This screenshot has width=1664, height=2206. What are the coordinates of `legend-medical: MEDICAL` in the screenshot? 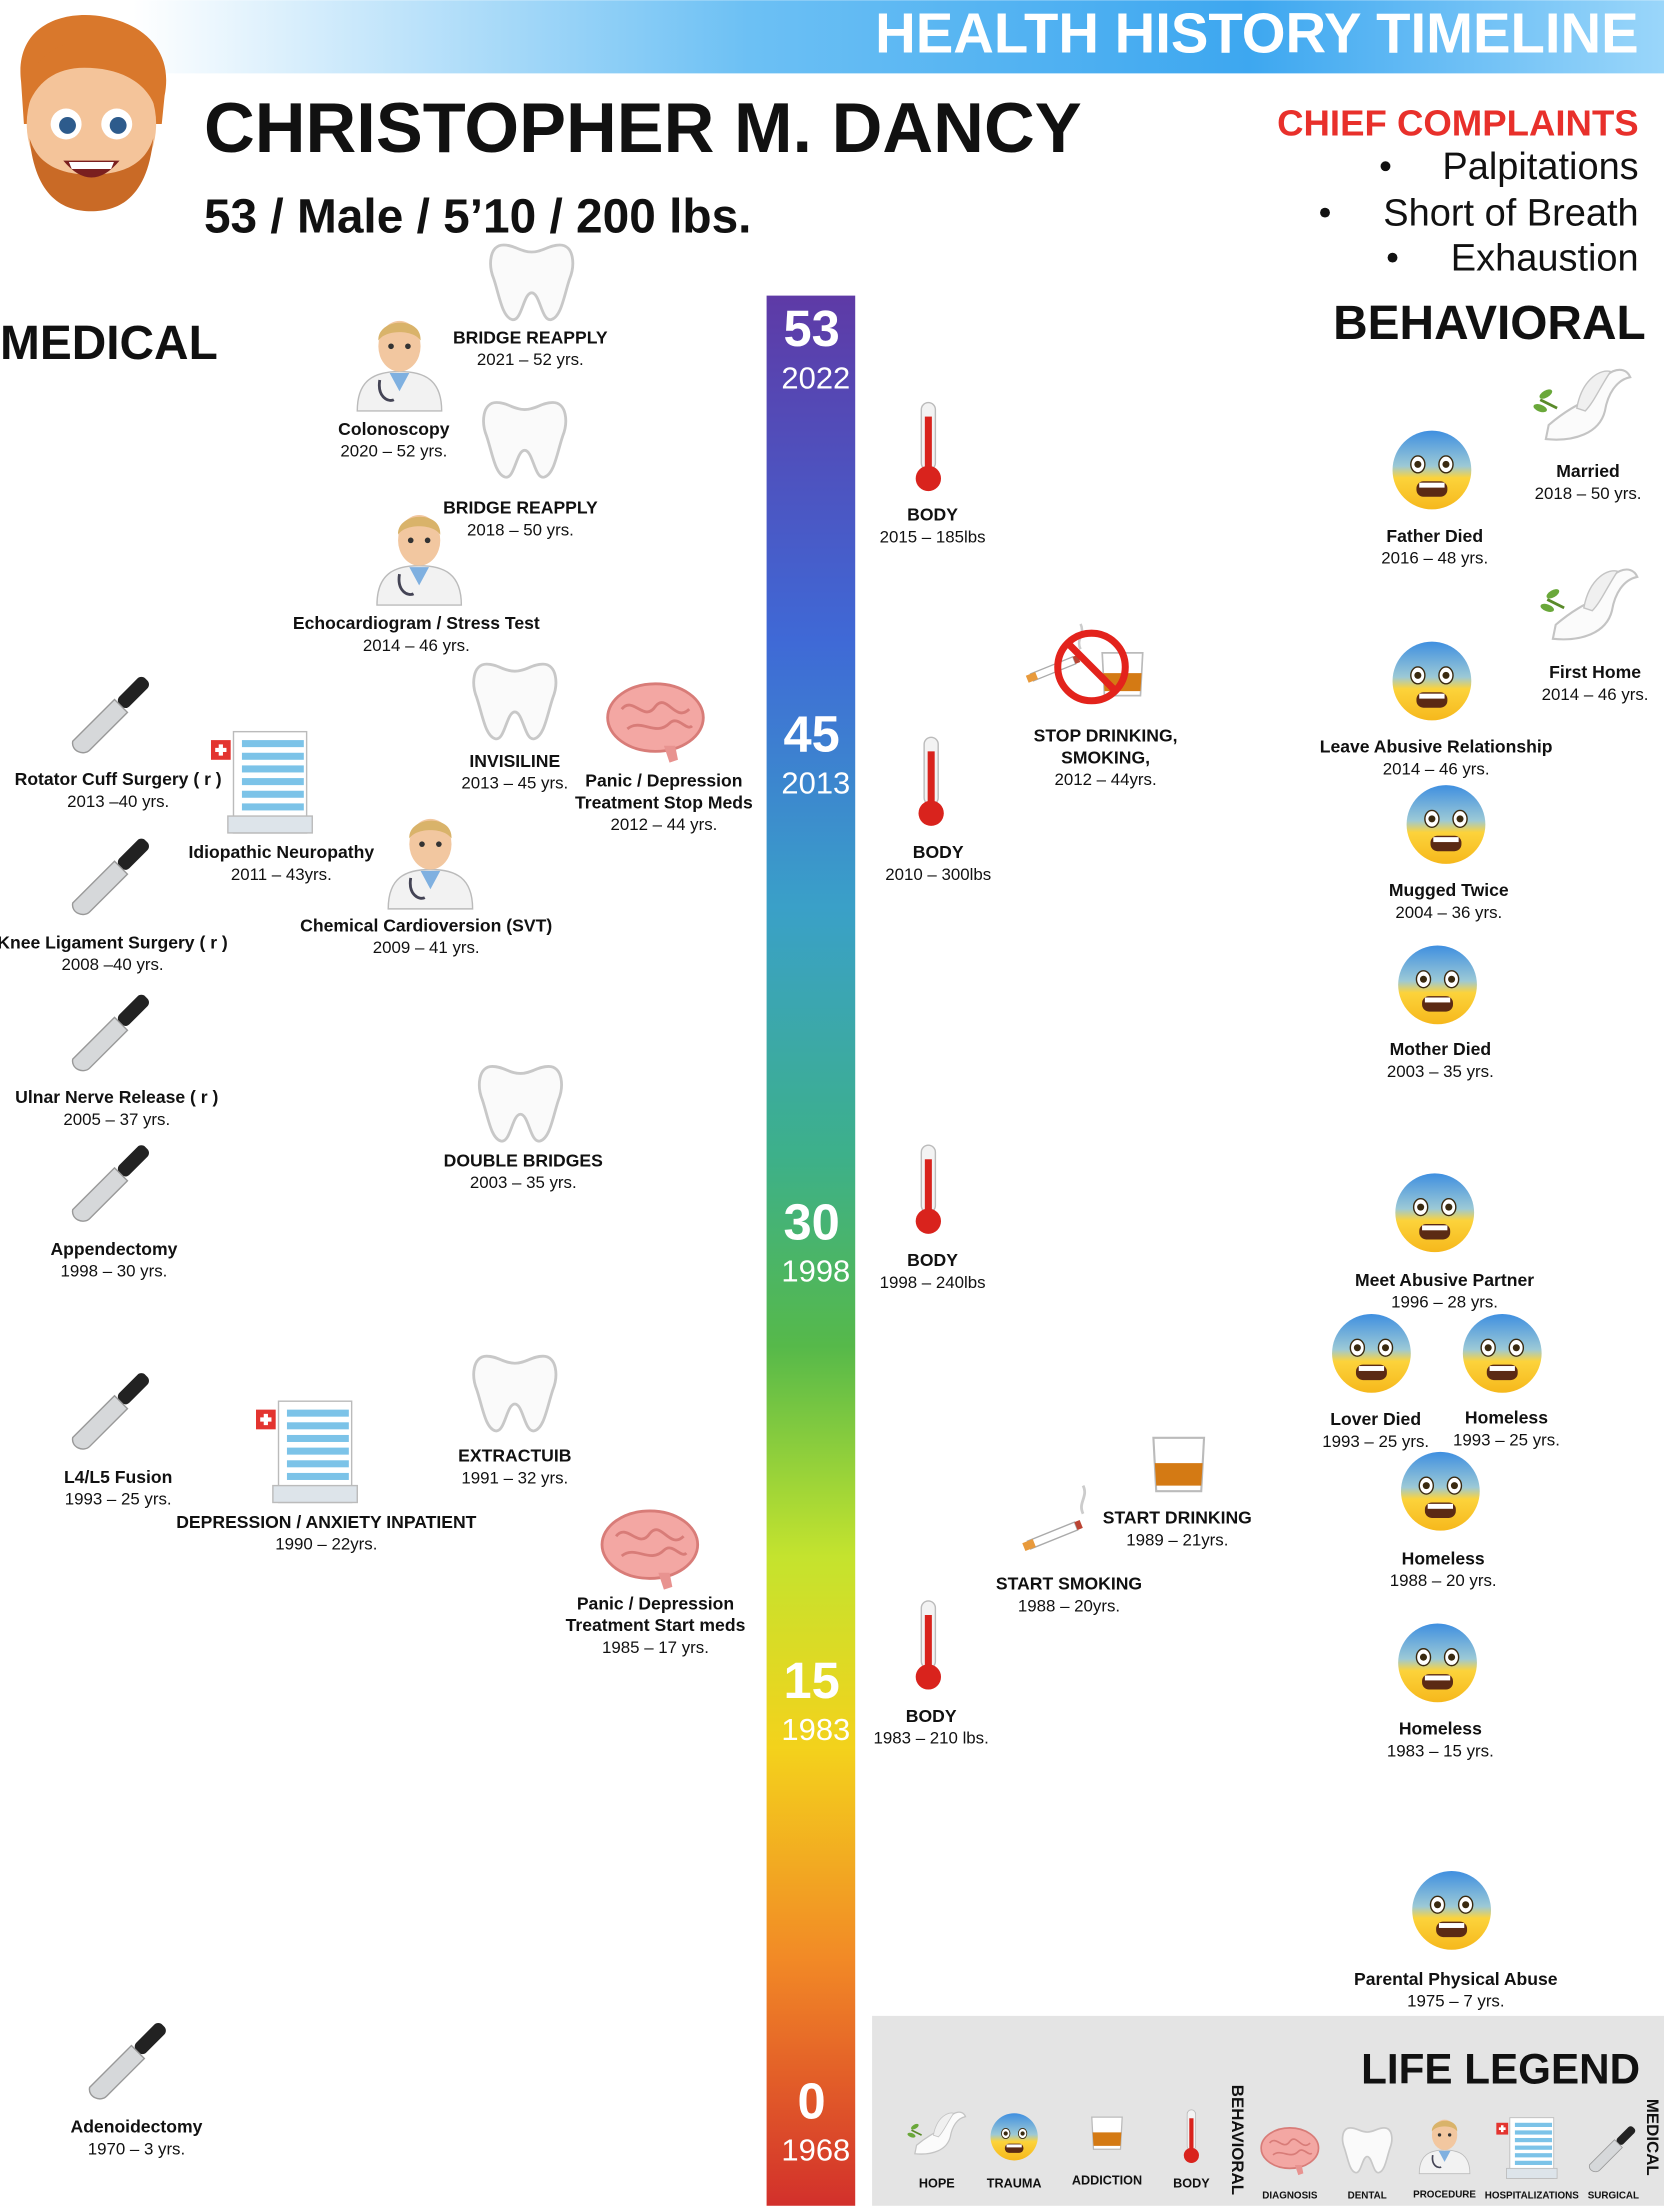 It's located at (1652, 2137).